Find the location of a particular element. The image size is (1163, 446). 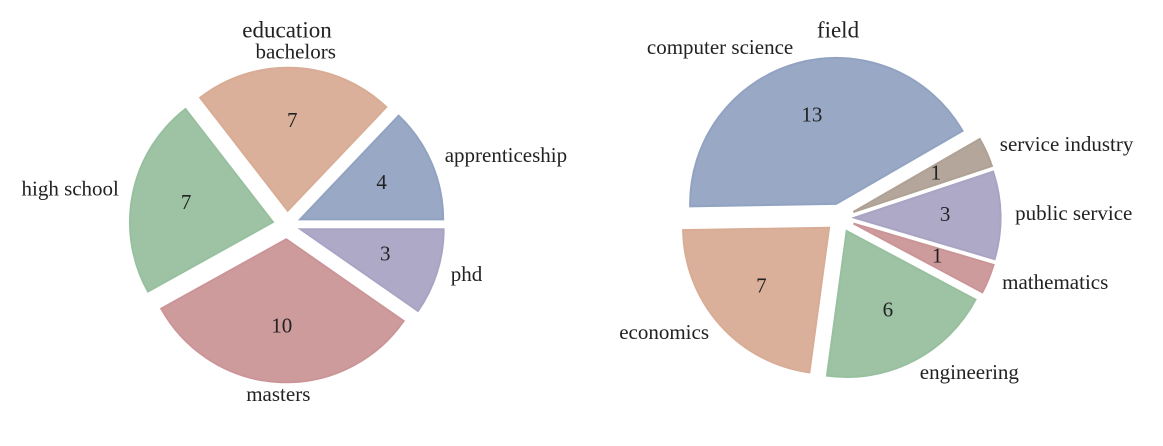

value-label: 10 is located at coordinates (281, 326).